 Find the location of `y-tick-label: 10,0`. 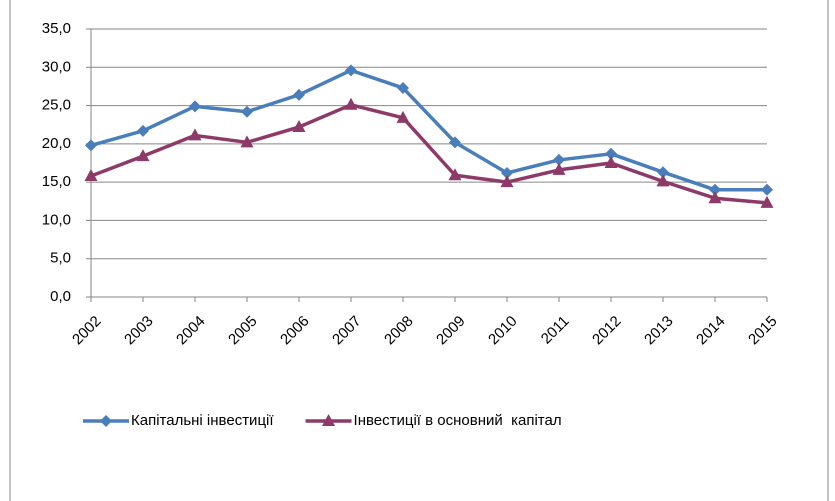

y-tick-label: 10,0 is located at coordinates (56, 219).